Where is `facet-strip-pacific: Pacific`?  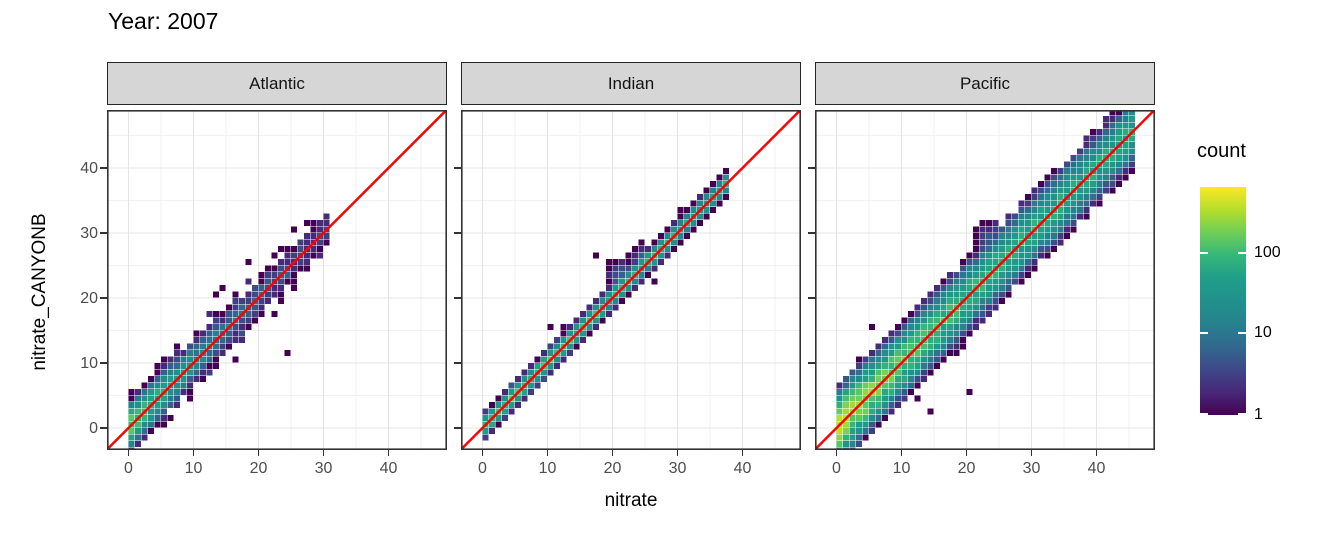
facet-strip-pacific: Pacific is located at coordinates (985, 83).